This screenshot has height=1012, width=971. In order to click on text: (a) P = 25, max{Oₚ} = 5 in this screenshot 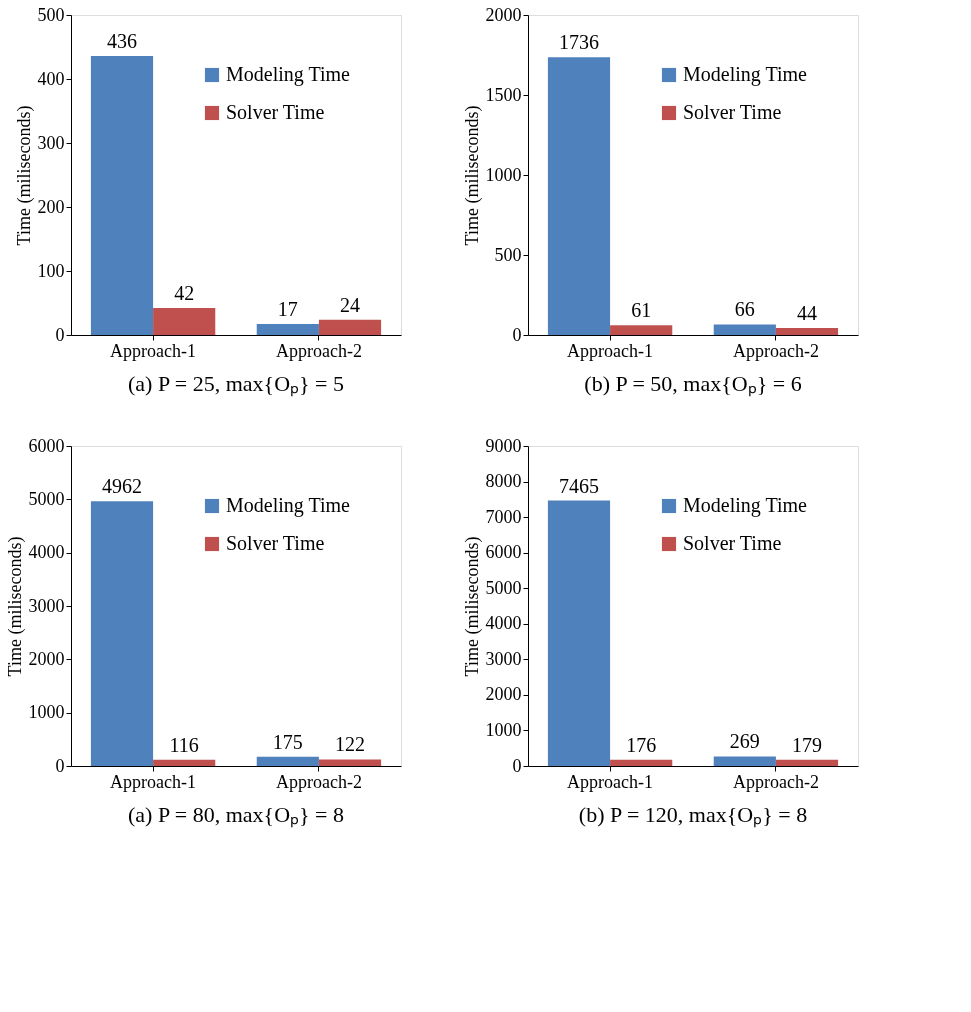, I will do `click(236, 384)`.